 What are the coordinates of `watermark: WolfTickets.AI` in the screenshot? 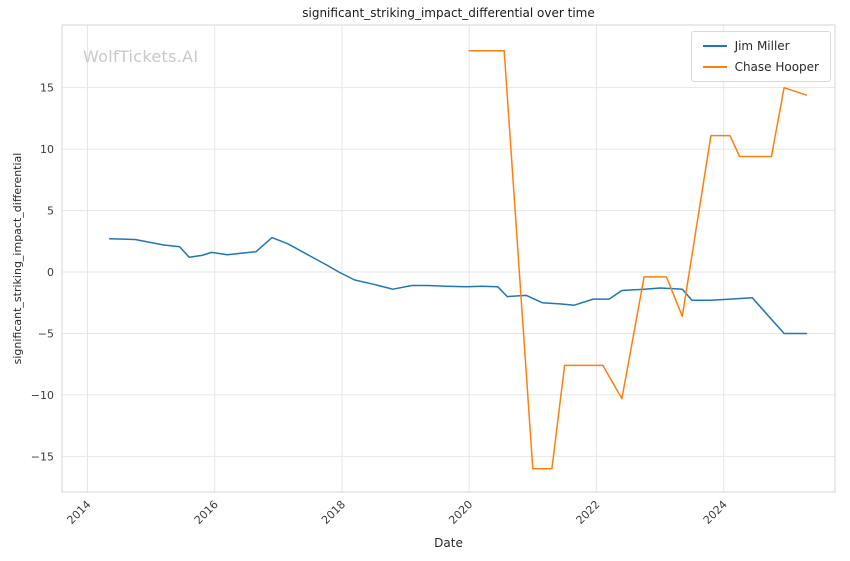 It's located at (141, 56).